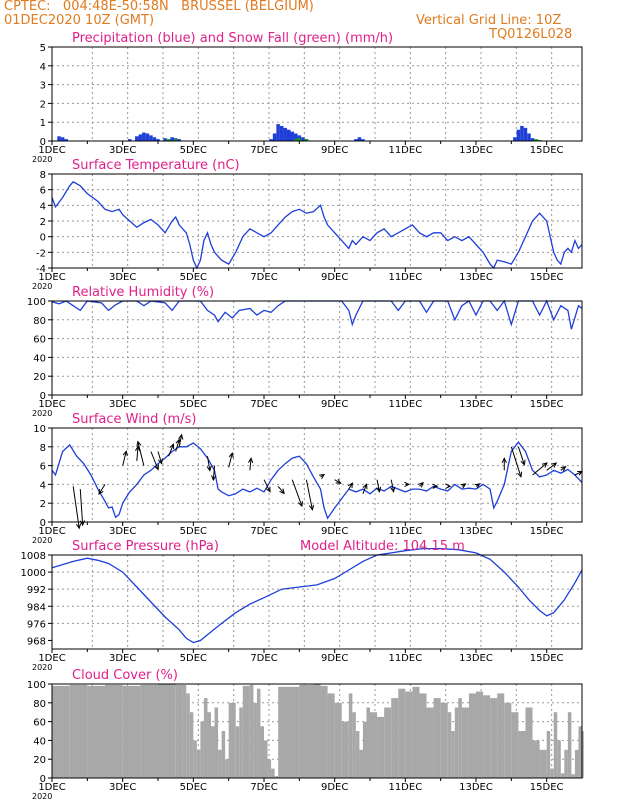  Describe the element at coordinates (159, 7) in the screenshot. I see `station-info: CPTEC: 004:48E-50:58N BRUSSEL (BELGIUM)` at that location.